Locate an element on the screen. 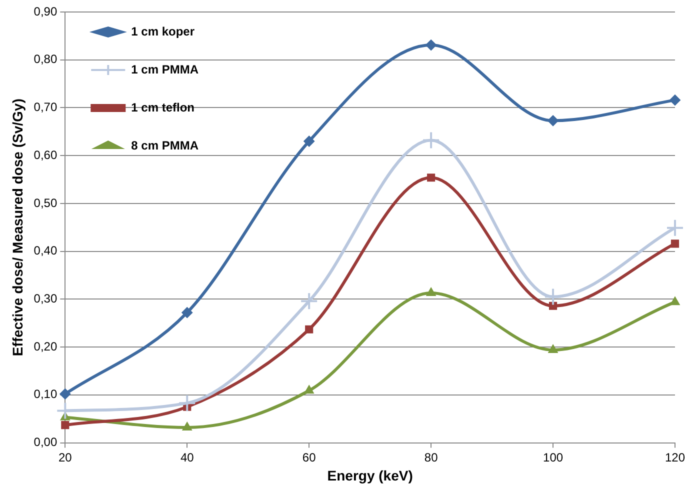  x-tick-label: 120 is located at coordinates (675, 457).